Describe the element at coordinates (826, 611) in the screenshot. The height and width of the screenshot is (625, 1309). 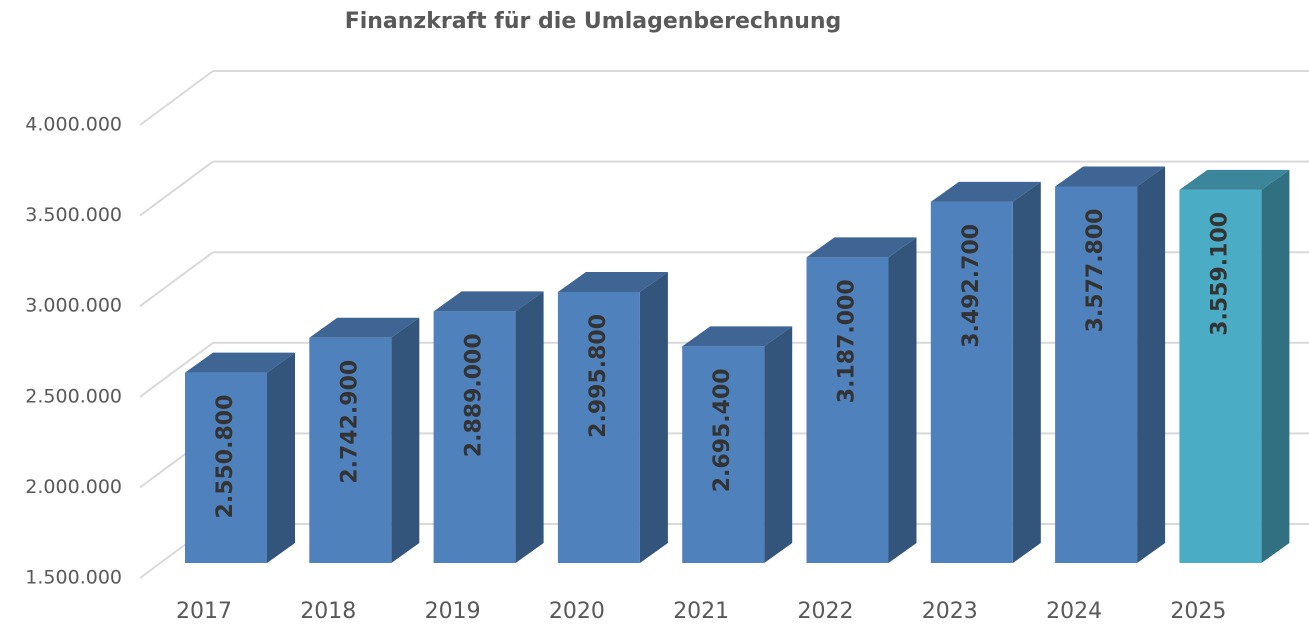
I see `x-tick-label: 2022` at that location.